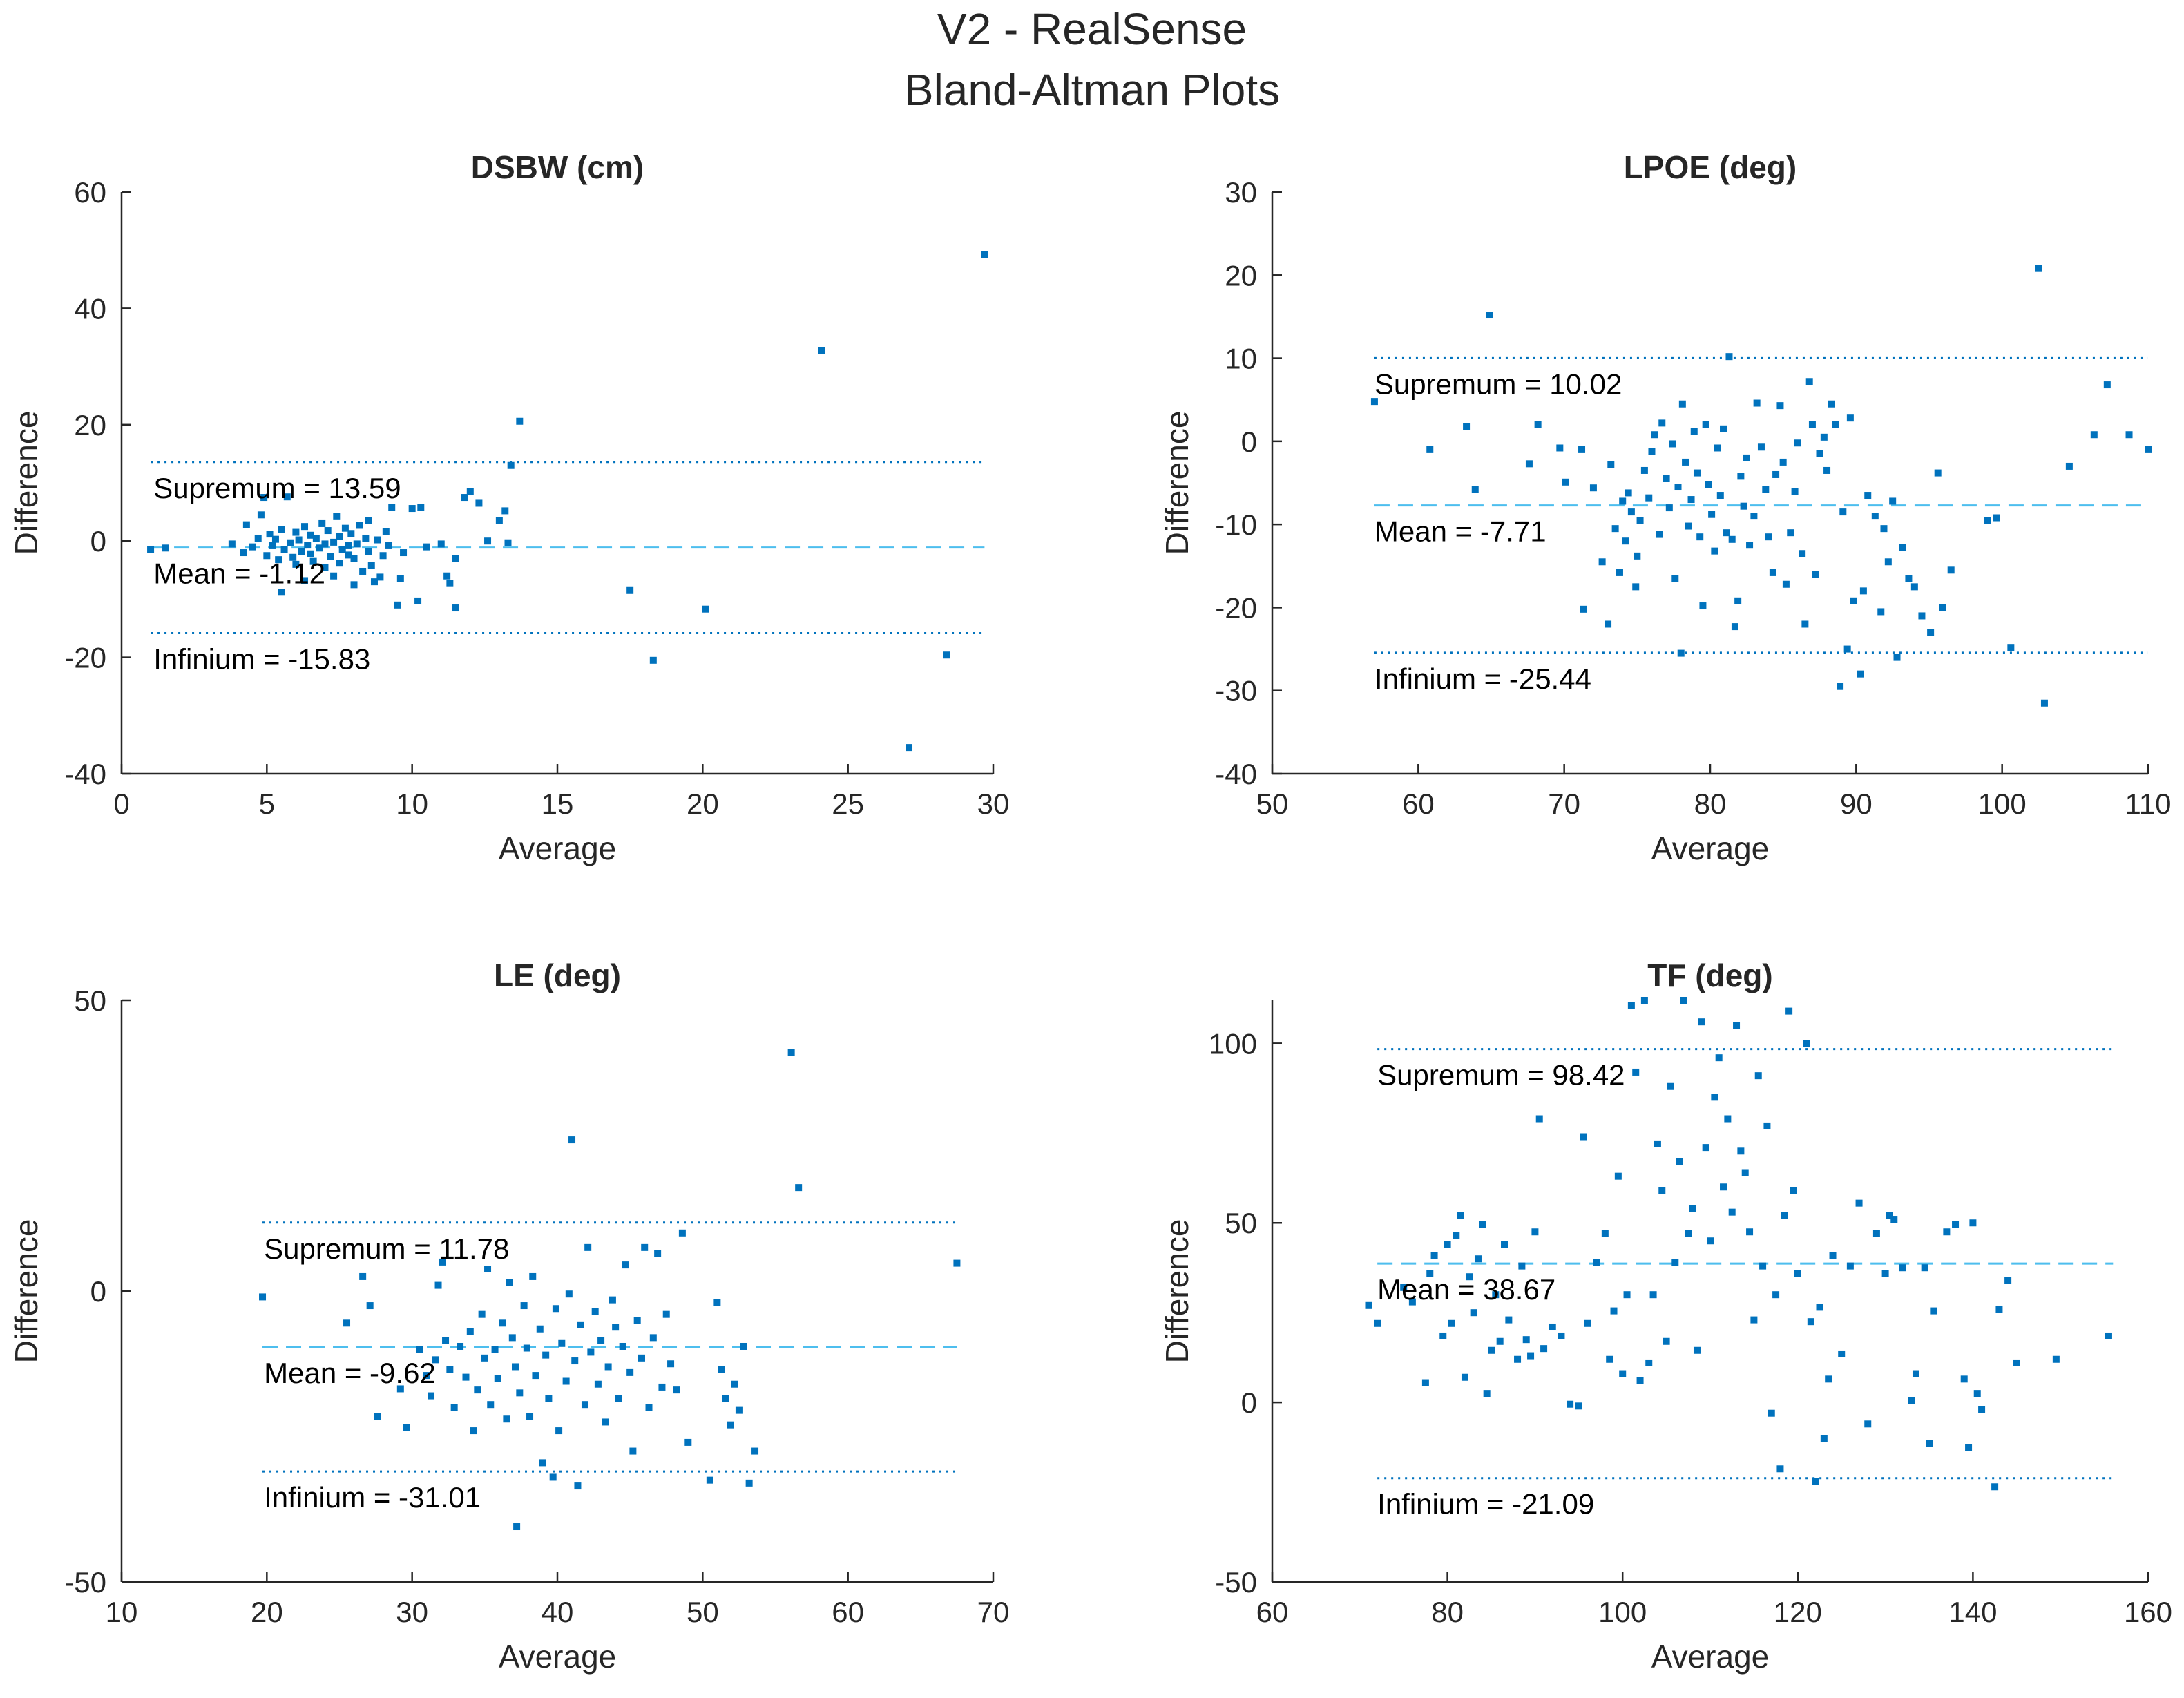  What do you see at coordinates (1466, 1289) in the screenshot?
I see `mean-label: Mean = 38.67` at bounding box center [1466, 1289].